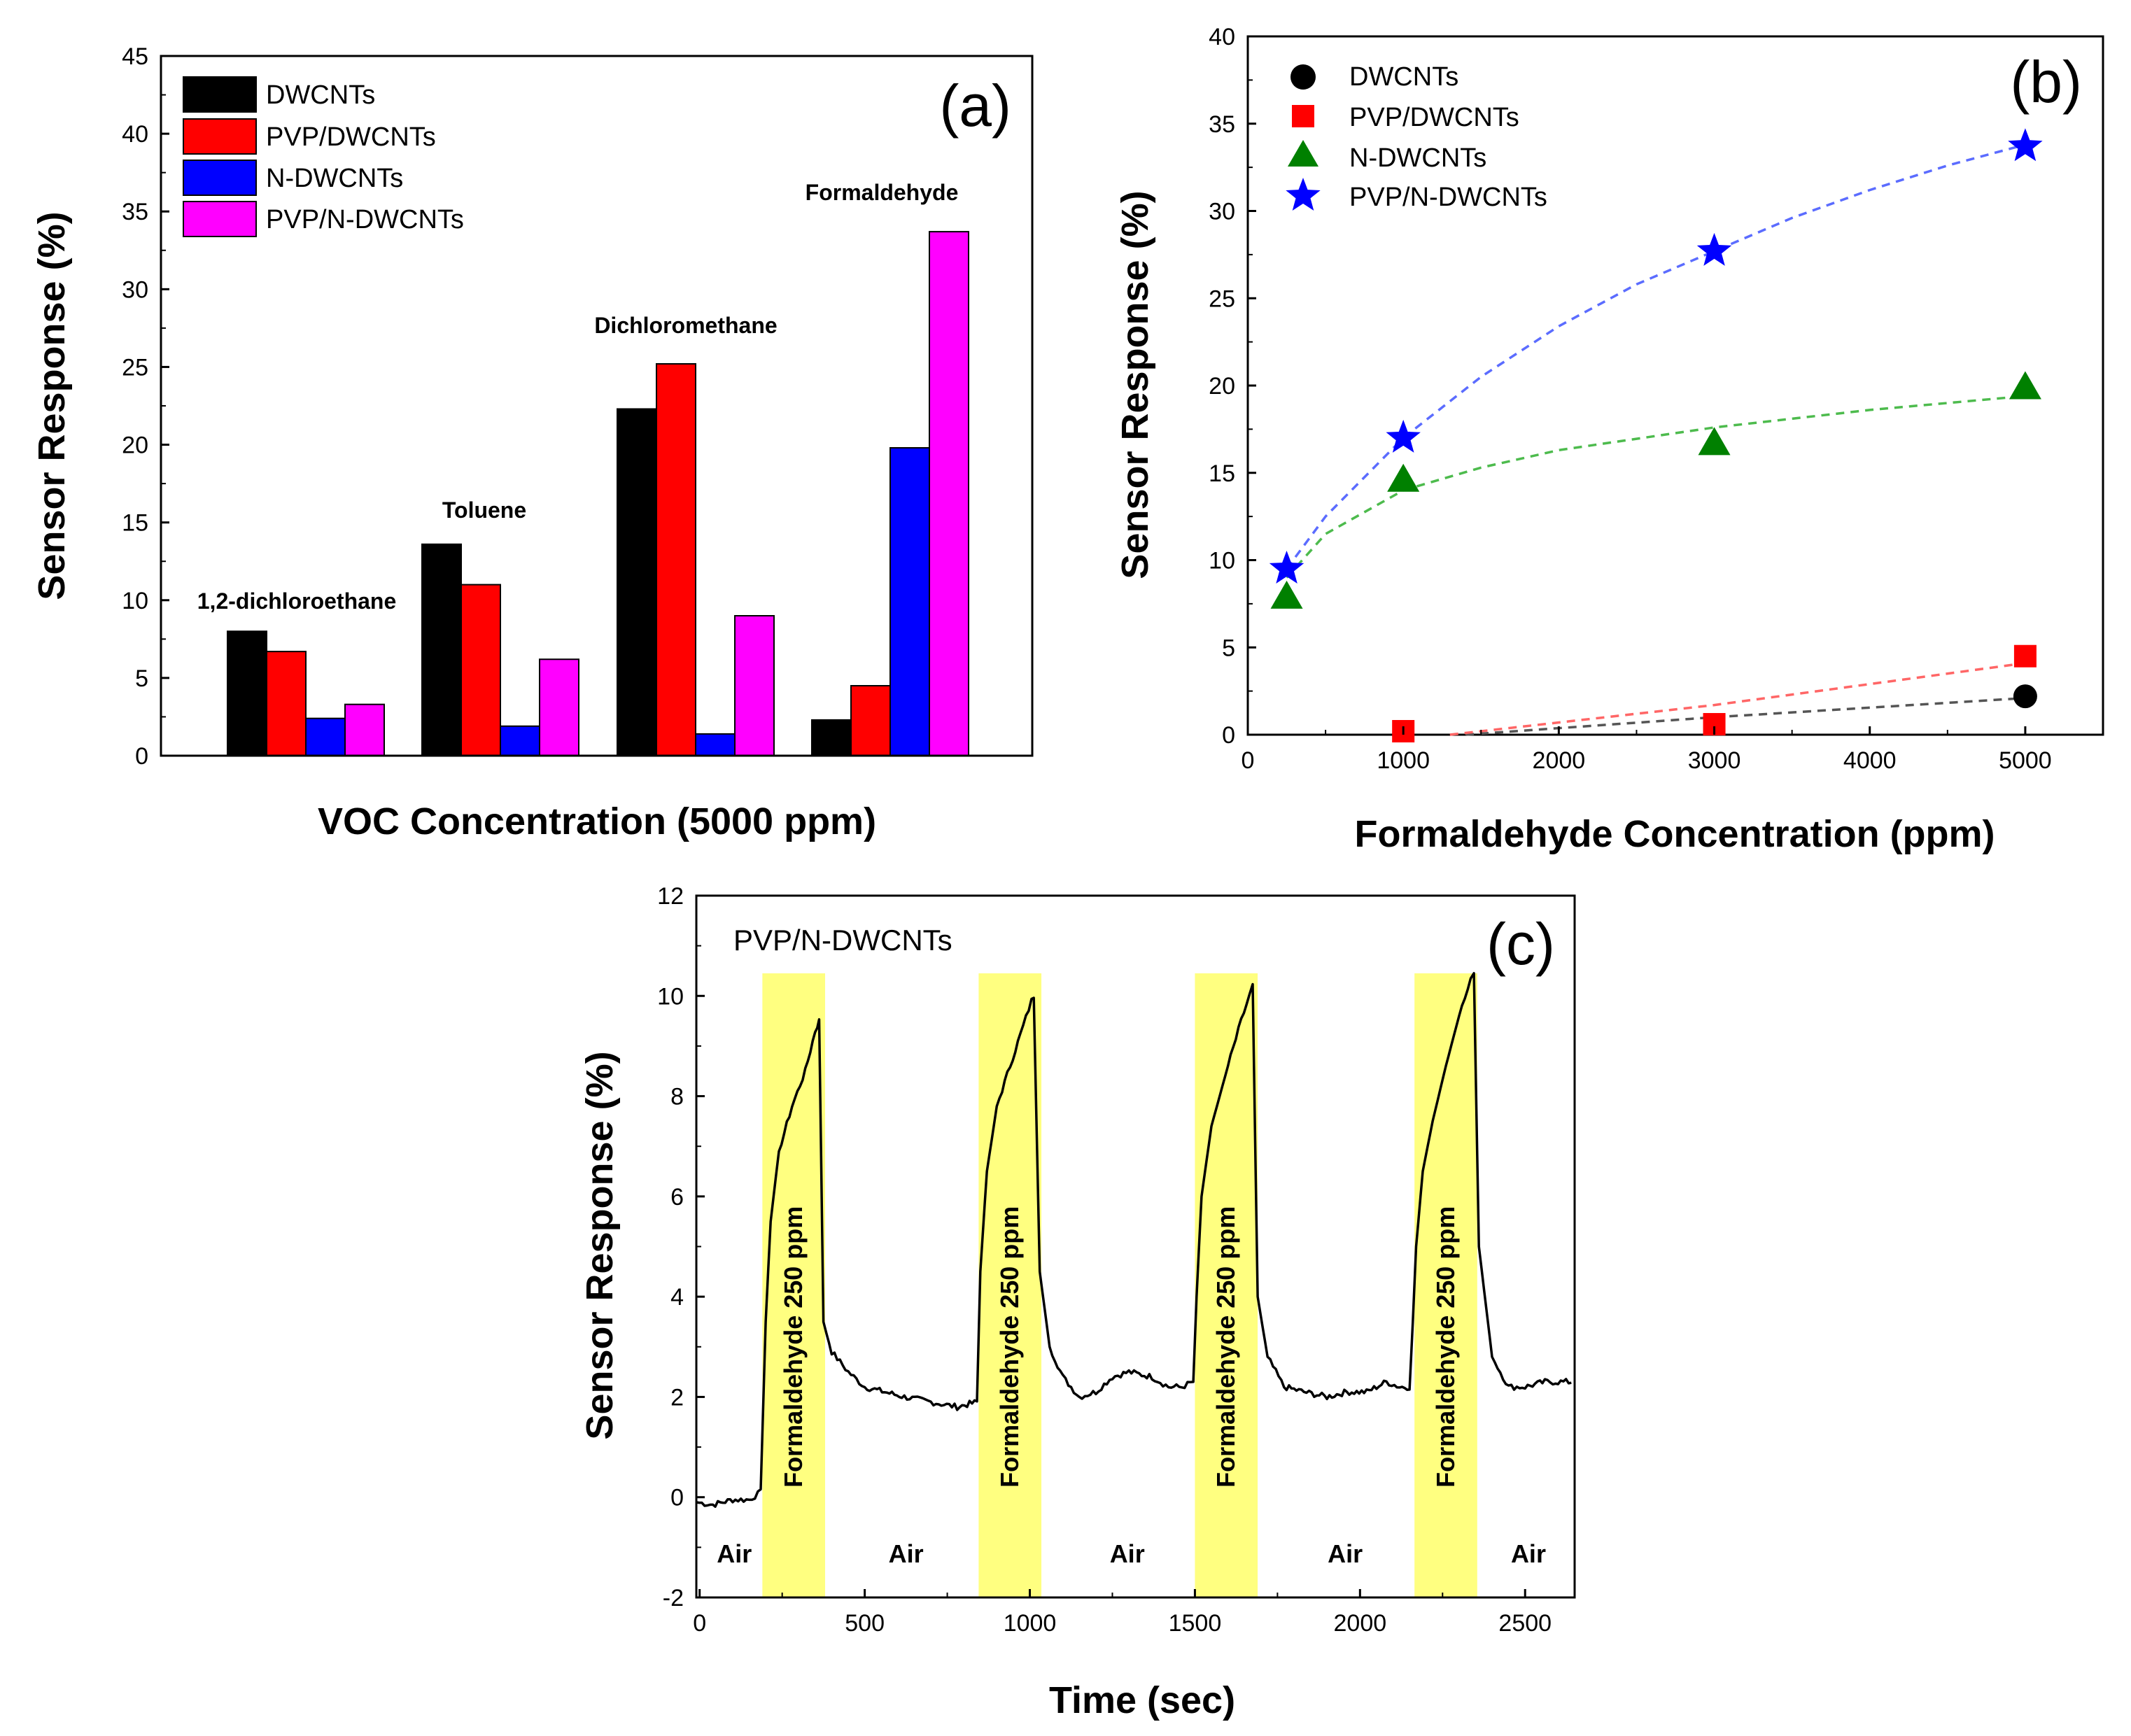 This screenshot has height=1736, width=2131. I want to click on legend-entry: PVP/DWCNTs, so click(1434, 118).